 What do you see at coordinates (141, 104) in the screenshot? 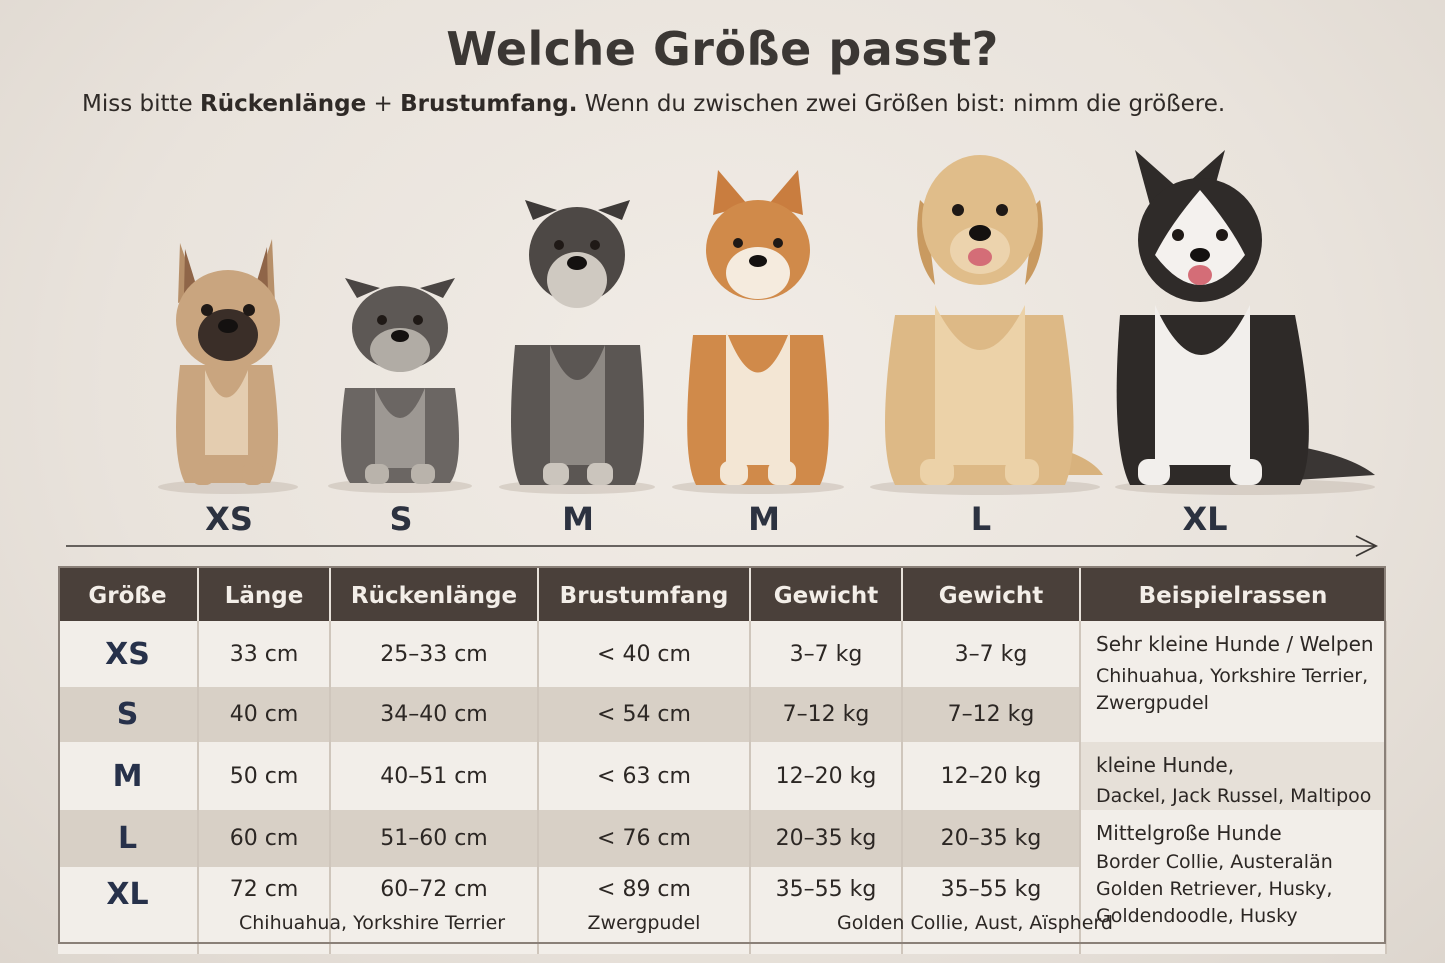
I see `subtitle-pre: Miss bitte` at bounding box center [141, 104].